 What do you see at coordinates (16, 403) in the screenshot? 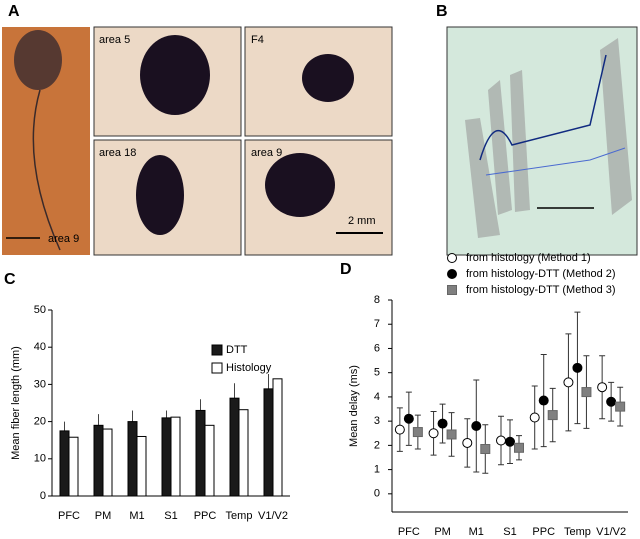
I see `y-axis-title: Mean fiber length (mm)` at bounding box center [16, 403].